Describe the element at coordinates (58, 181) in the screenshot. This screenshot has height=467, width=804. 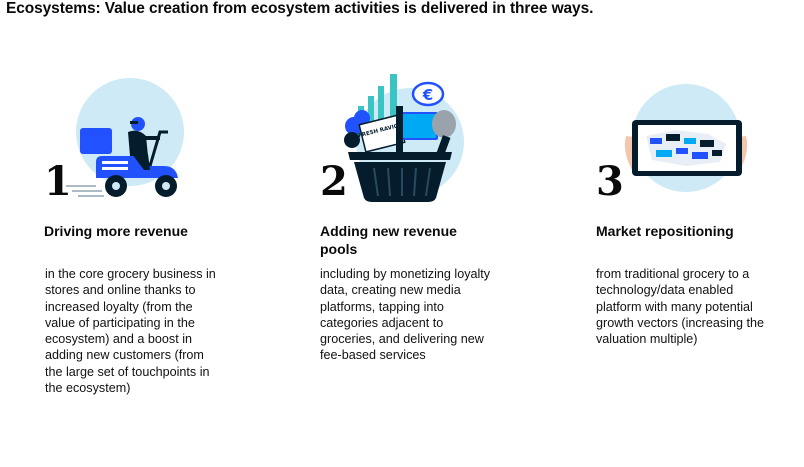
I see `step-number-1: 1` at that location.